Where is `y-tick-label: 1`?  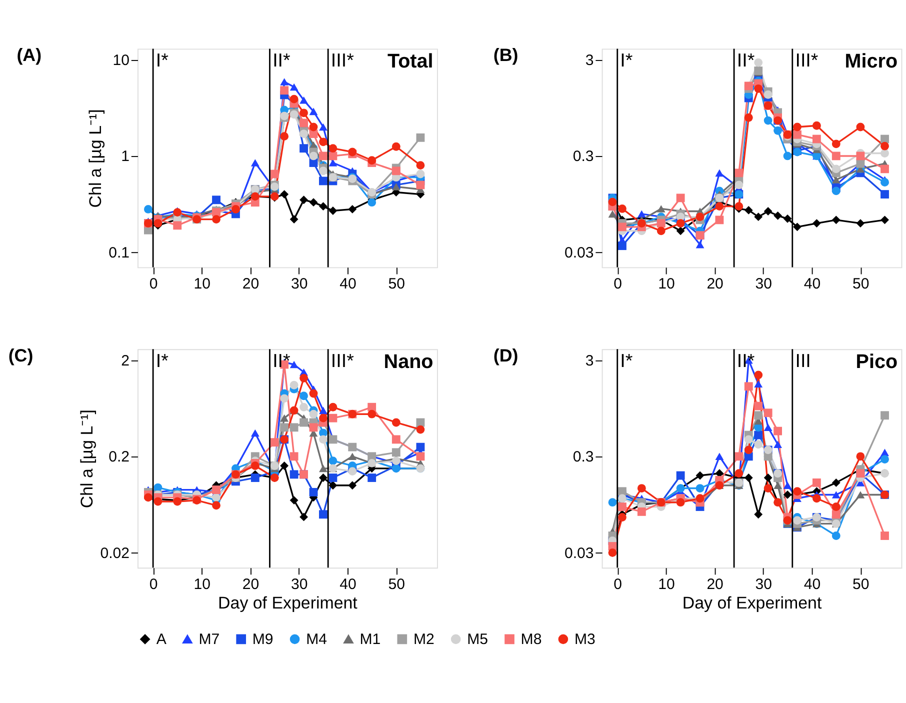
y-tick-label: 1 is located at coordinates (125, 157).